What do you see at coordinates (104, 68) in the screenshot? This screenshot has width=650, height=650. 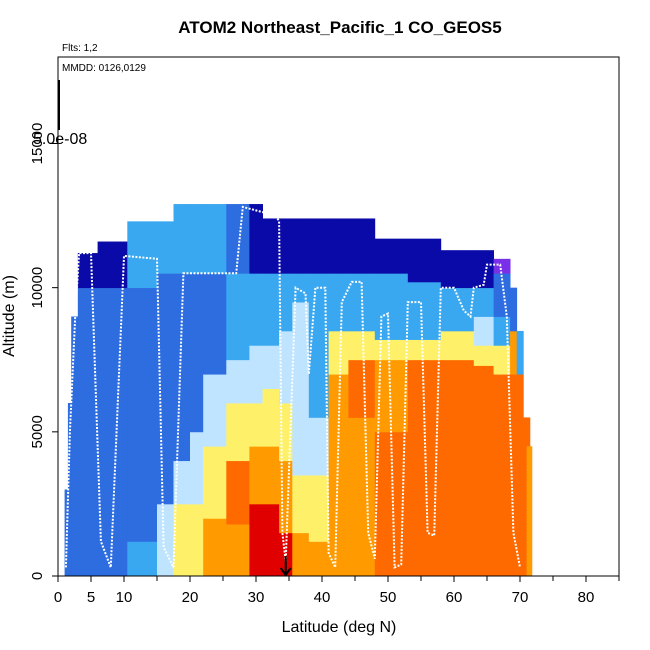 I see `dates-annotation: MMDD: 0126,0129` at bounding box center [104, 68].